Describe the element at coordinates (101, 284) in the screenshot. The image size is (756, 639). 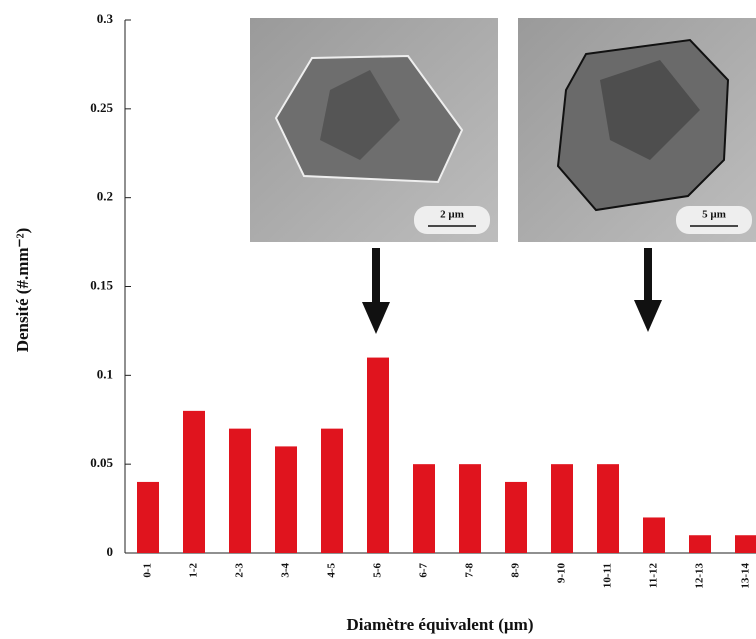
I see `y-tick-label: 0.15` at that location.